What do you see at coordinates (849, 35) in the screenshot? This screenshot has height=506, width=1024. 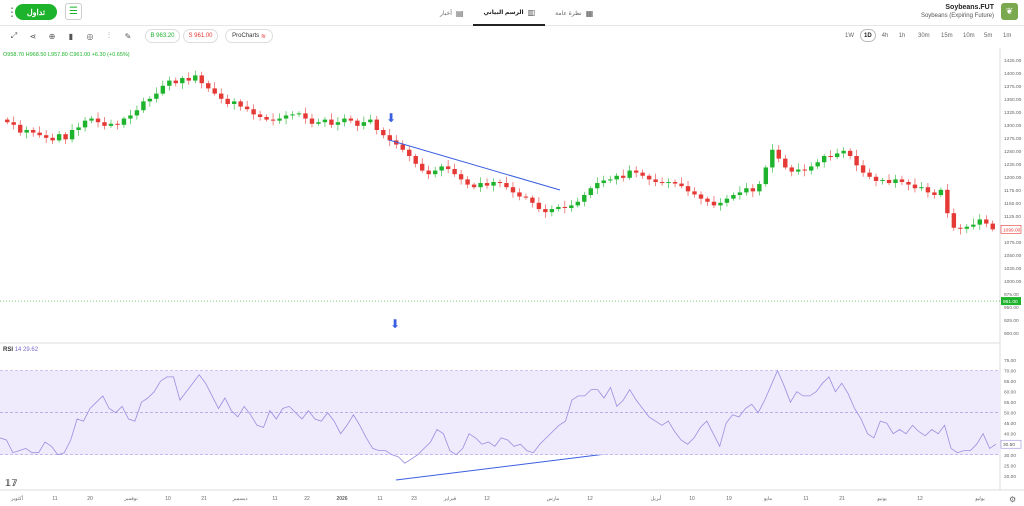 I see `timeframe-1w: 1W` at bounding box center [849, 35].